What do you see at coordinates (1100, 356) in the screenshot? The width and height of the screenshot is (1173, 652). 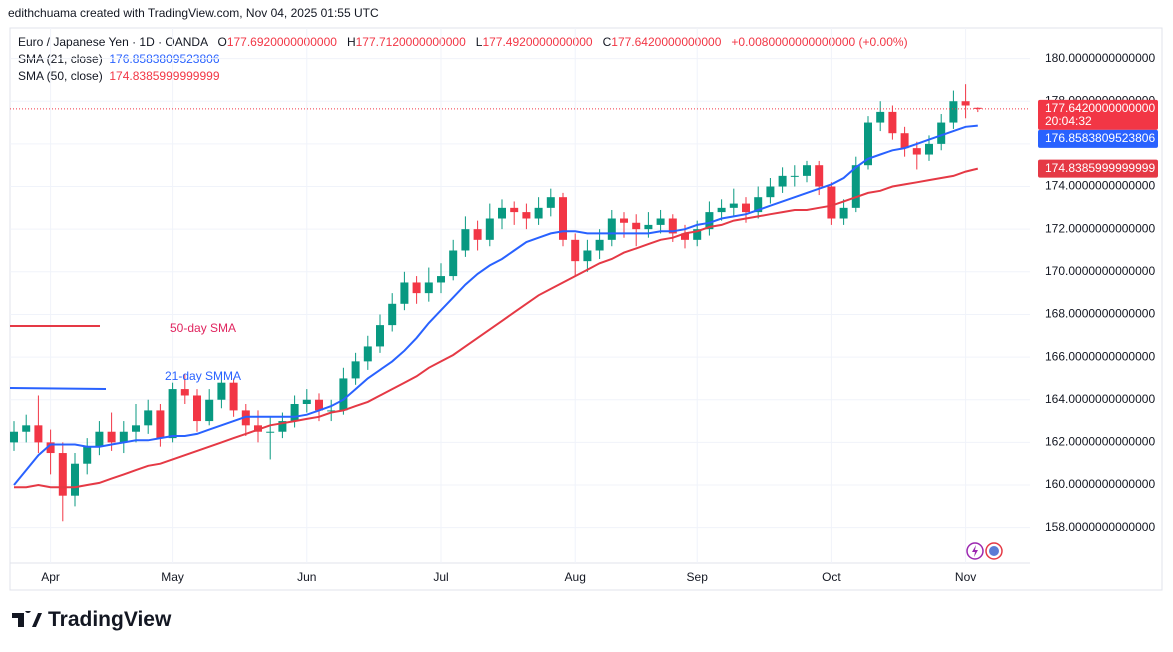 I see `y-tick-label: 166.0000000000000` at bounding box center [1100, 356].